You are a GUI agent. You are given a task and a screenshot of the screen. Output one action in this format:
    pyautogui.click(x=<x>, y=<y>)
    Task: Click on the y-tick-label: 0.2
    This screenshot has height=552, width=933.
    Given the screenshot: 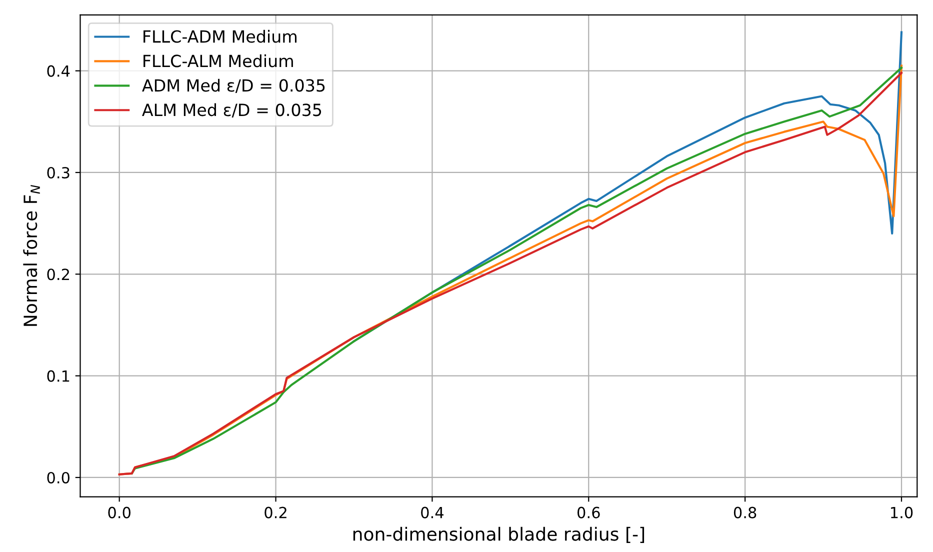 What is the action you would take?
    pyautogui.click(x=58, y=274)
    